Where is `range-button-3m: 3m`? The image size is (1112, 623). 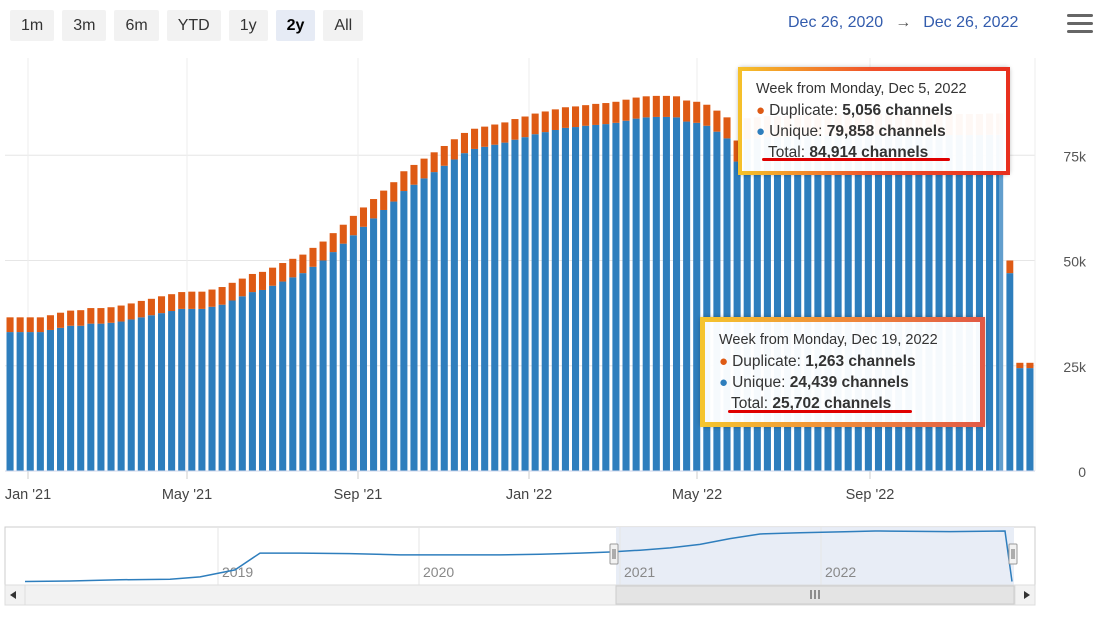
range-button-3m: 3m is located at coordinates (84, 25).